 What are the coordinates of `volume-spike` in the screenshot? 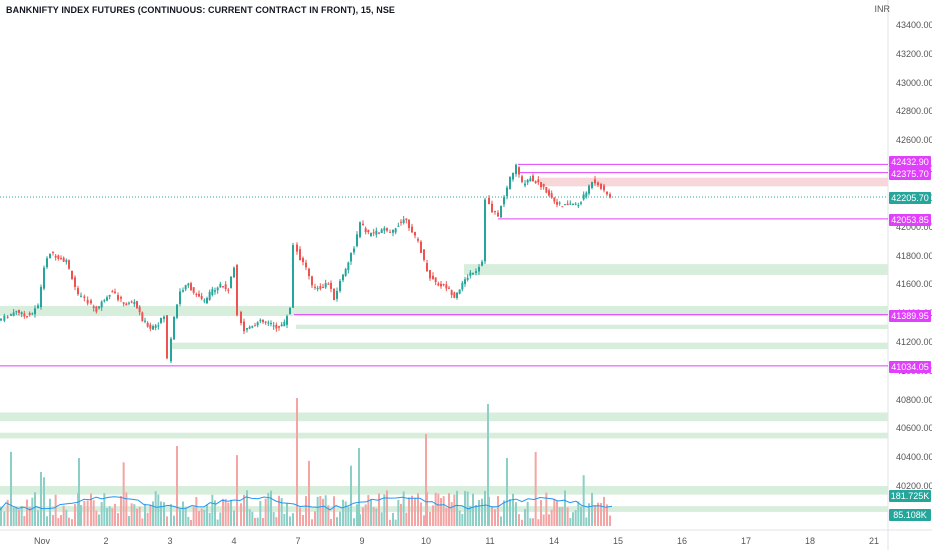 It's located at (79, 492).